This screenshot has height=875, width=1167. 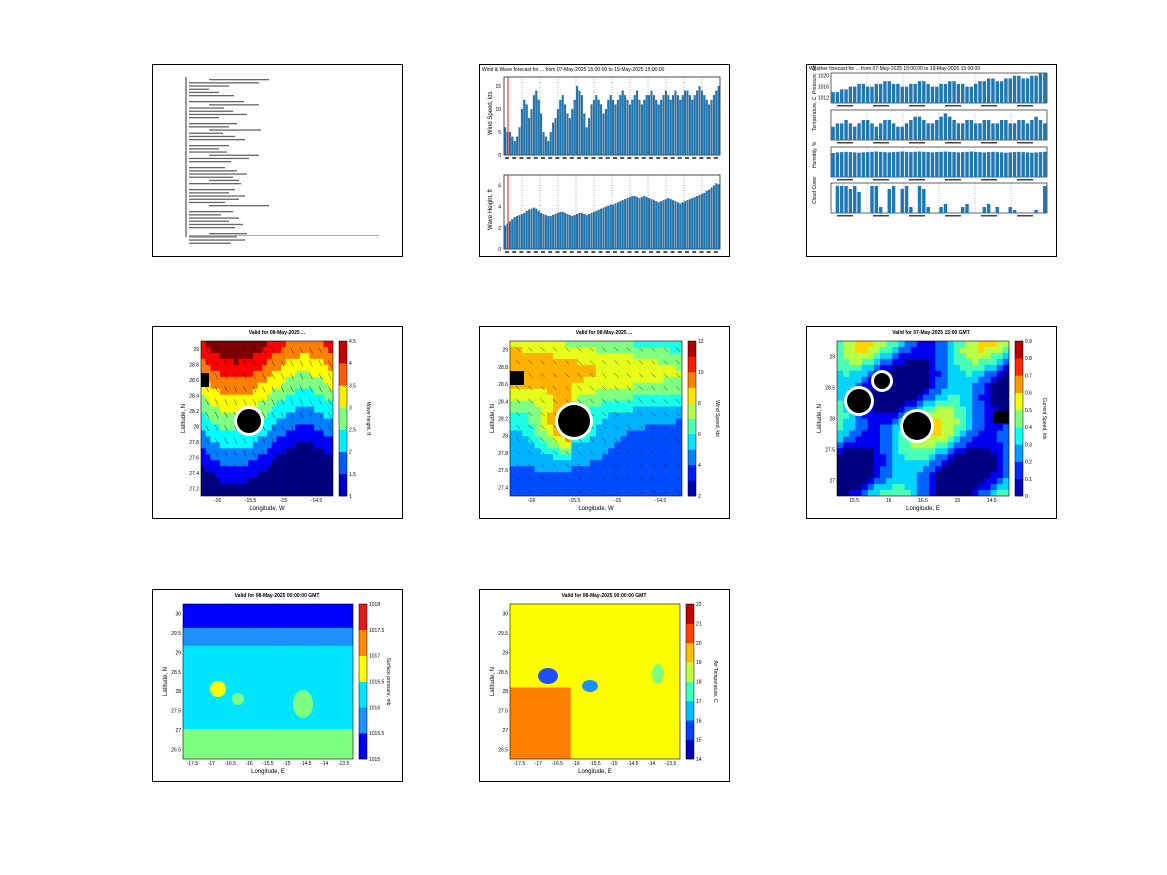 I want to click on y-tick-label: 5, so click(x=499, y=133).